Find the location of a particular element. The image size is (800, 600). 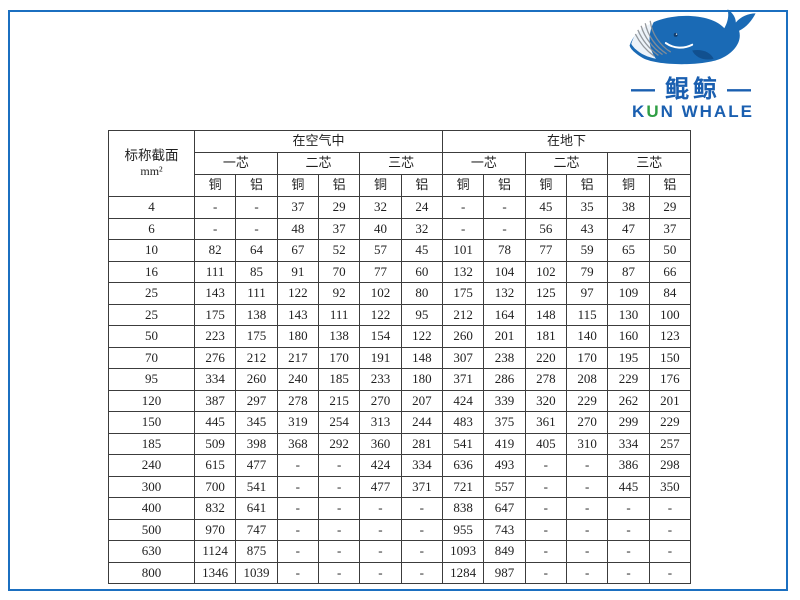

value-cell: 1093 is located at coordinates (463, 551).